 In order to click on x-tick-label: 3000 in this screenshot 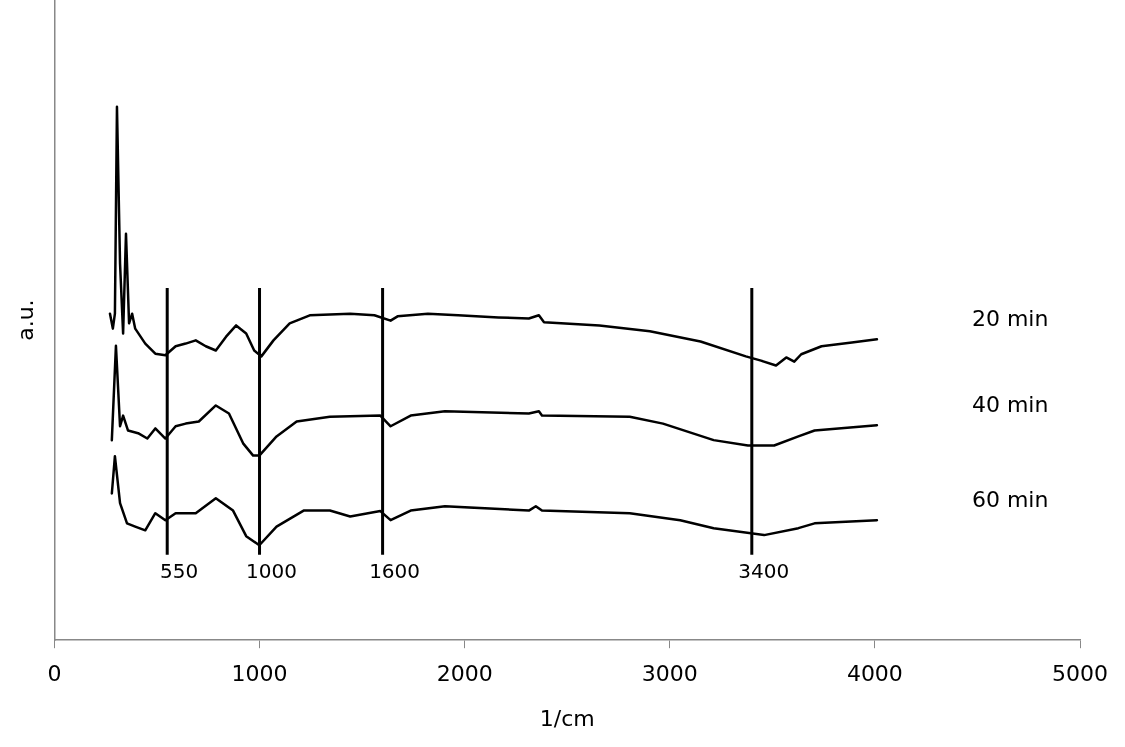, I will do `click(669, 674)`.